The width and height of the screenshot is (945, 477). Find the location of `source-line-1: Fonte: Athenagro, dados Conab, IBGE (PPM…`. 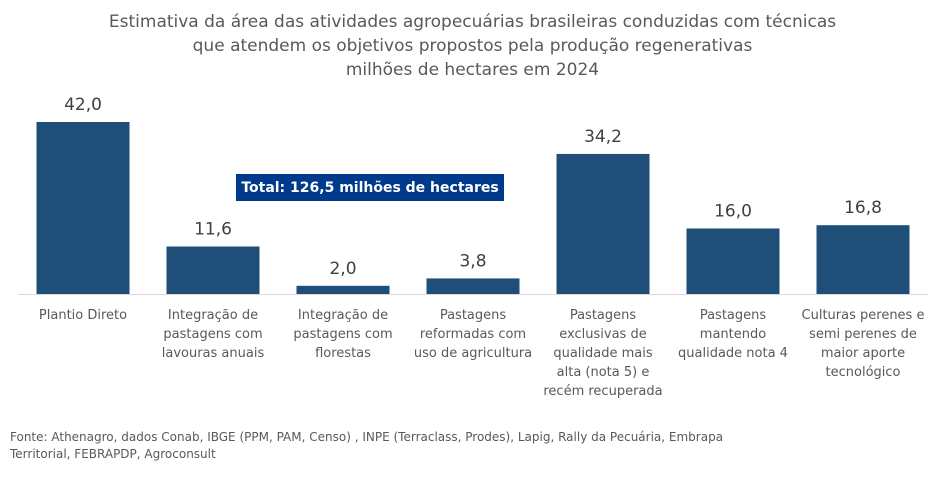

source-line-1: Fonte: Athenagro, dados Conab, IBGE (PPM… is located at coordinates (367, 437).